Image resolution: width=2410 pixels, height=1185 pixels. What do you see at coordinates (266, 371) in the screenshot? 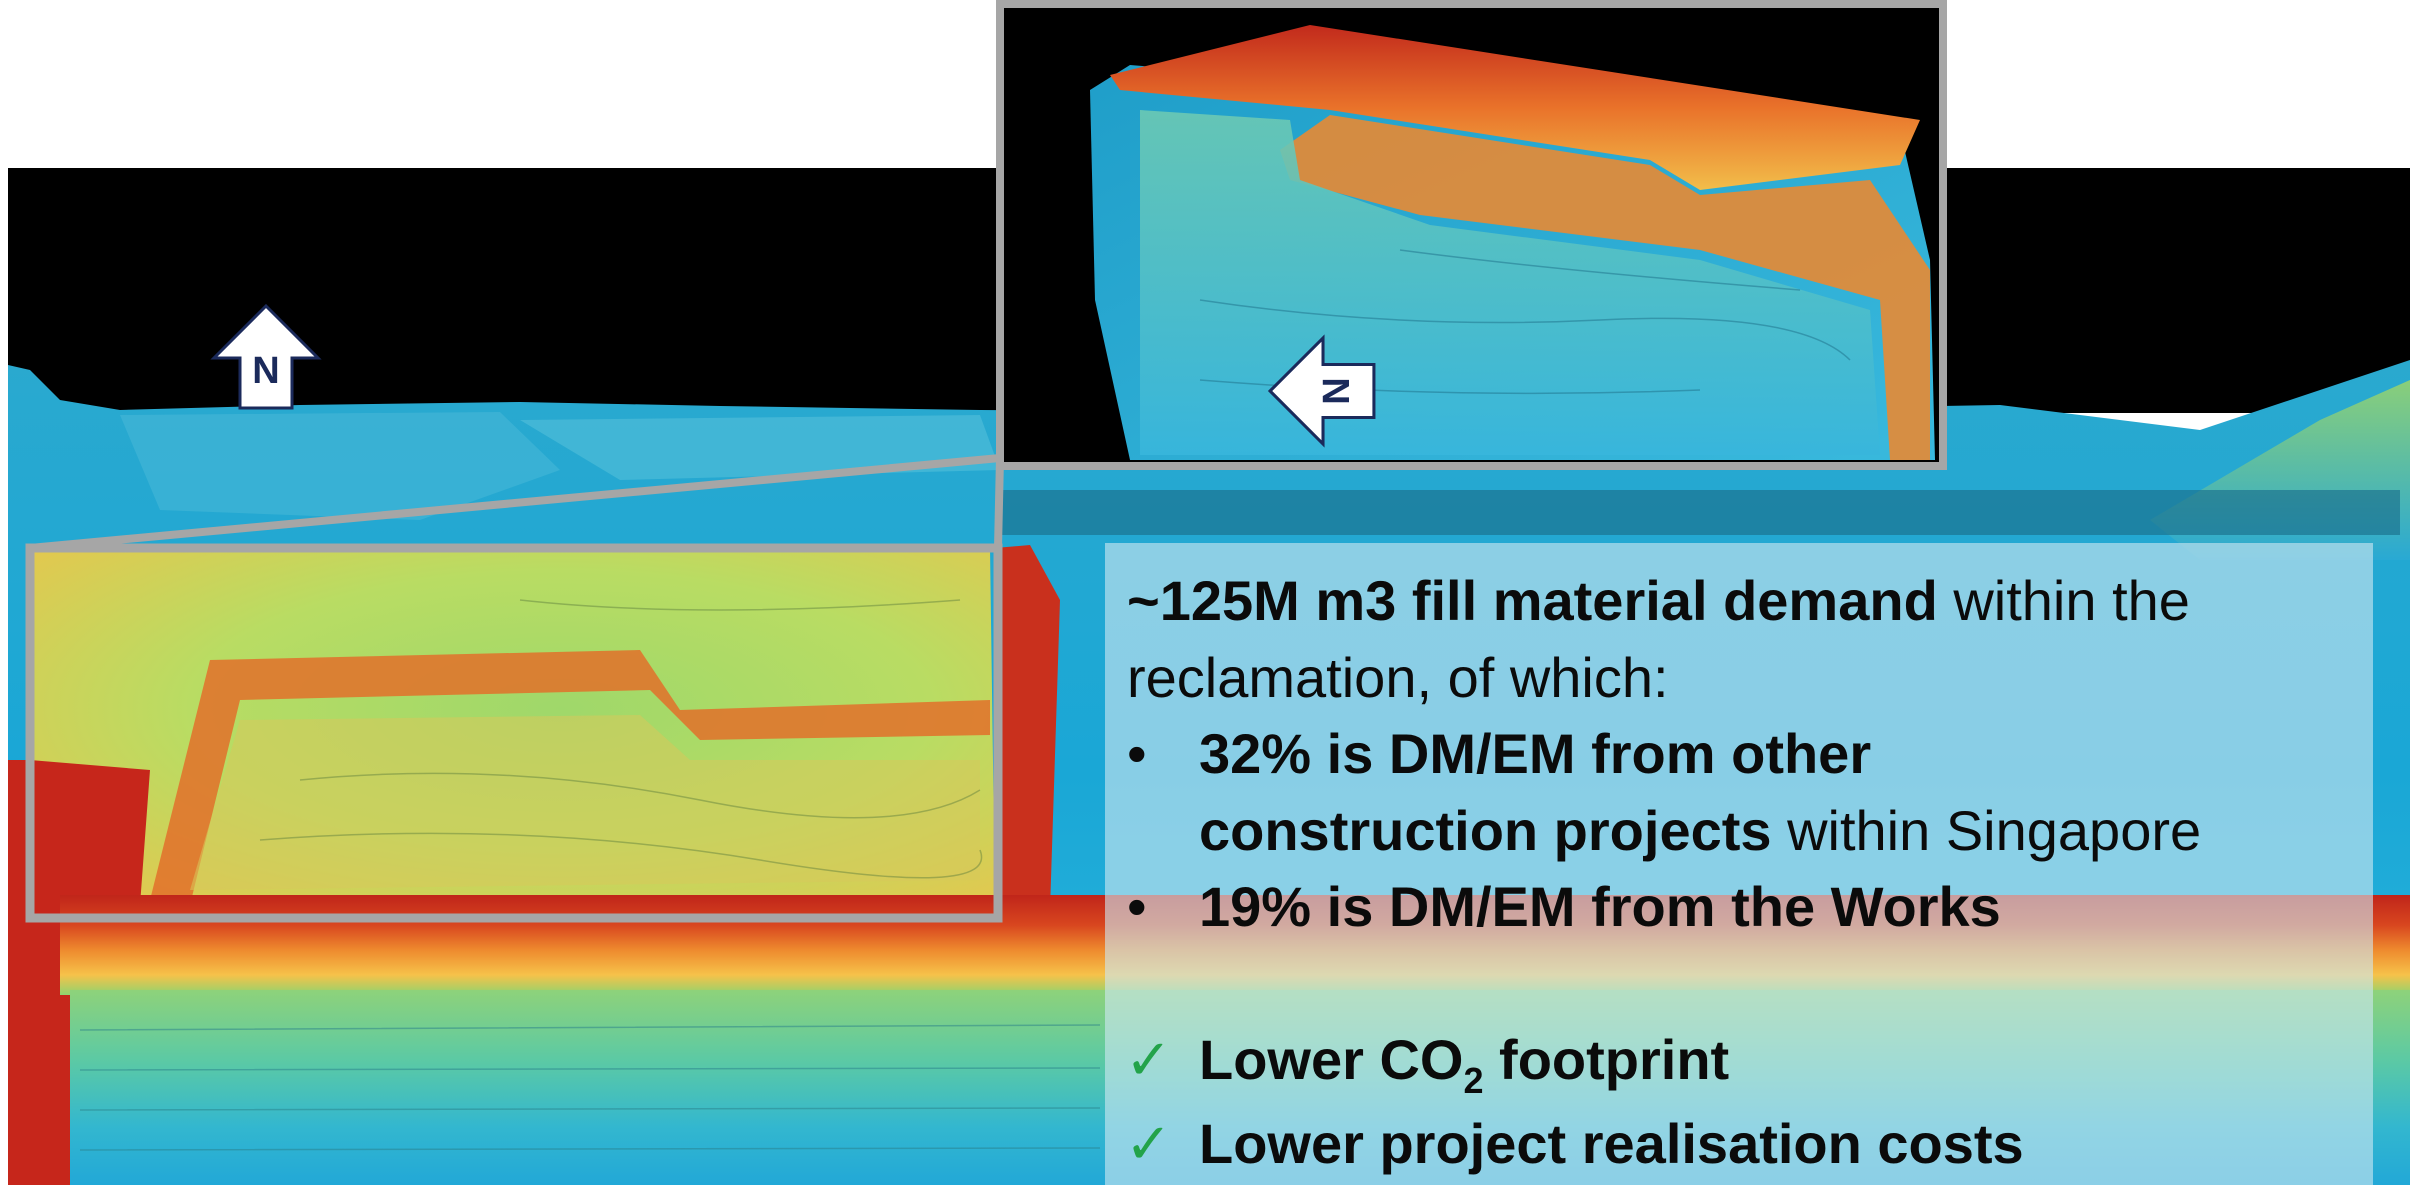
I see `north-label: N` at bounding box center [266, 371].